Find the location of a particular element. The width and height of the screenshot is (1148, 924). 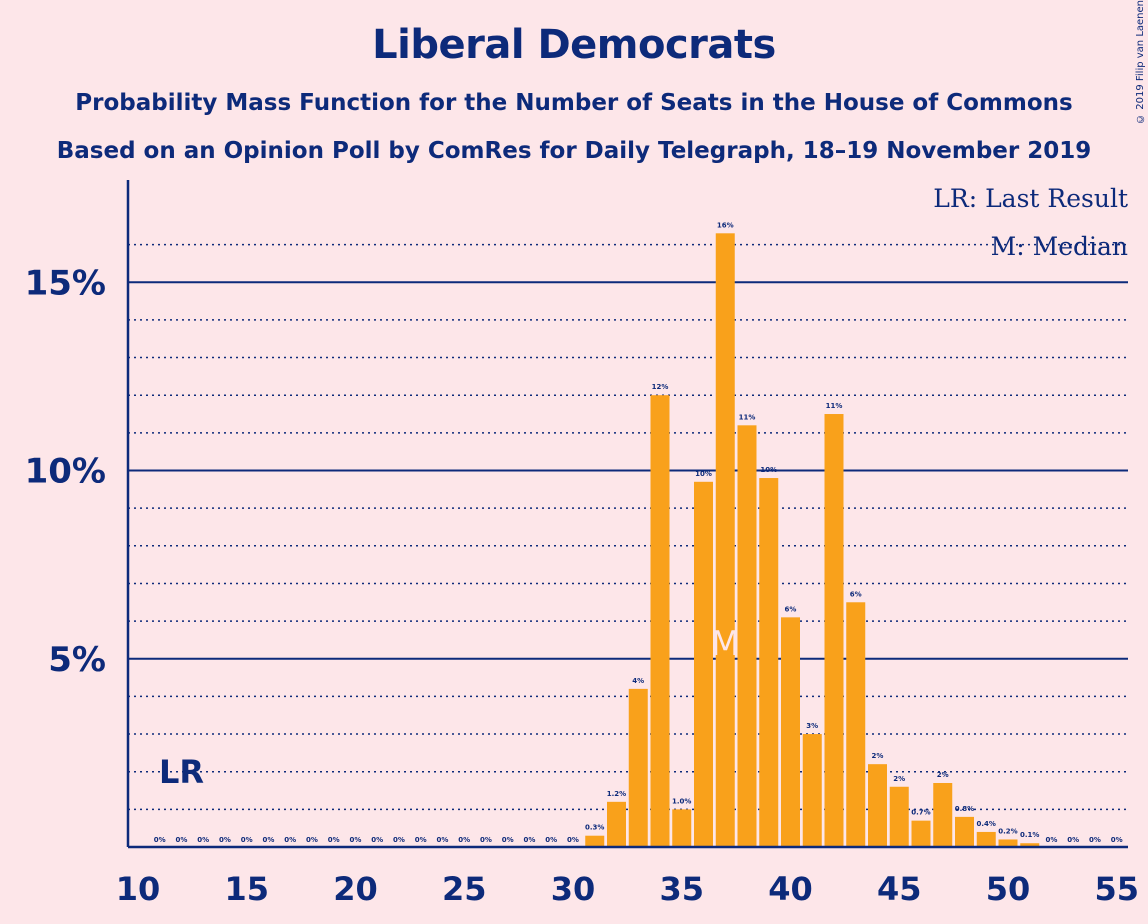

chart-title: Liberal Democrats is located at coordinates (574, 45).